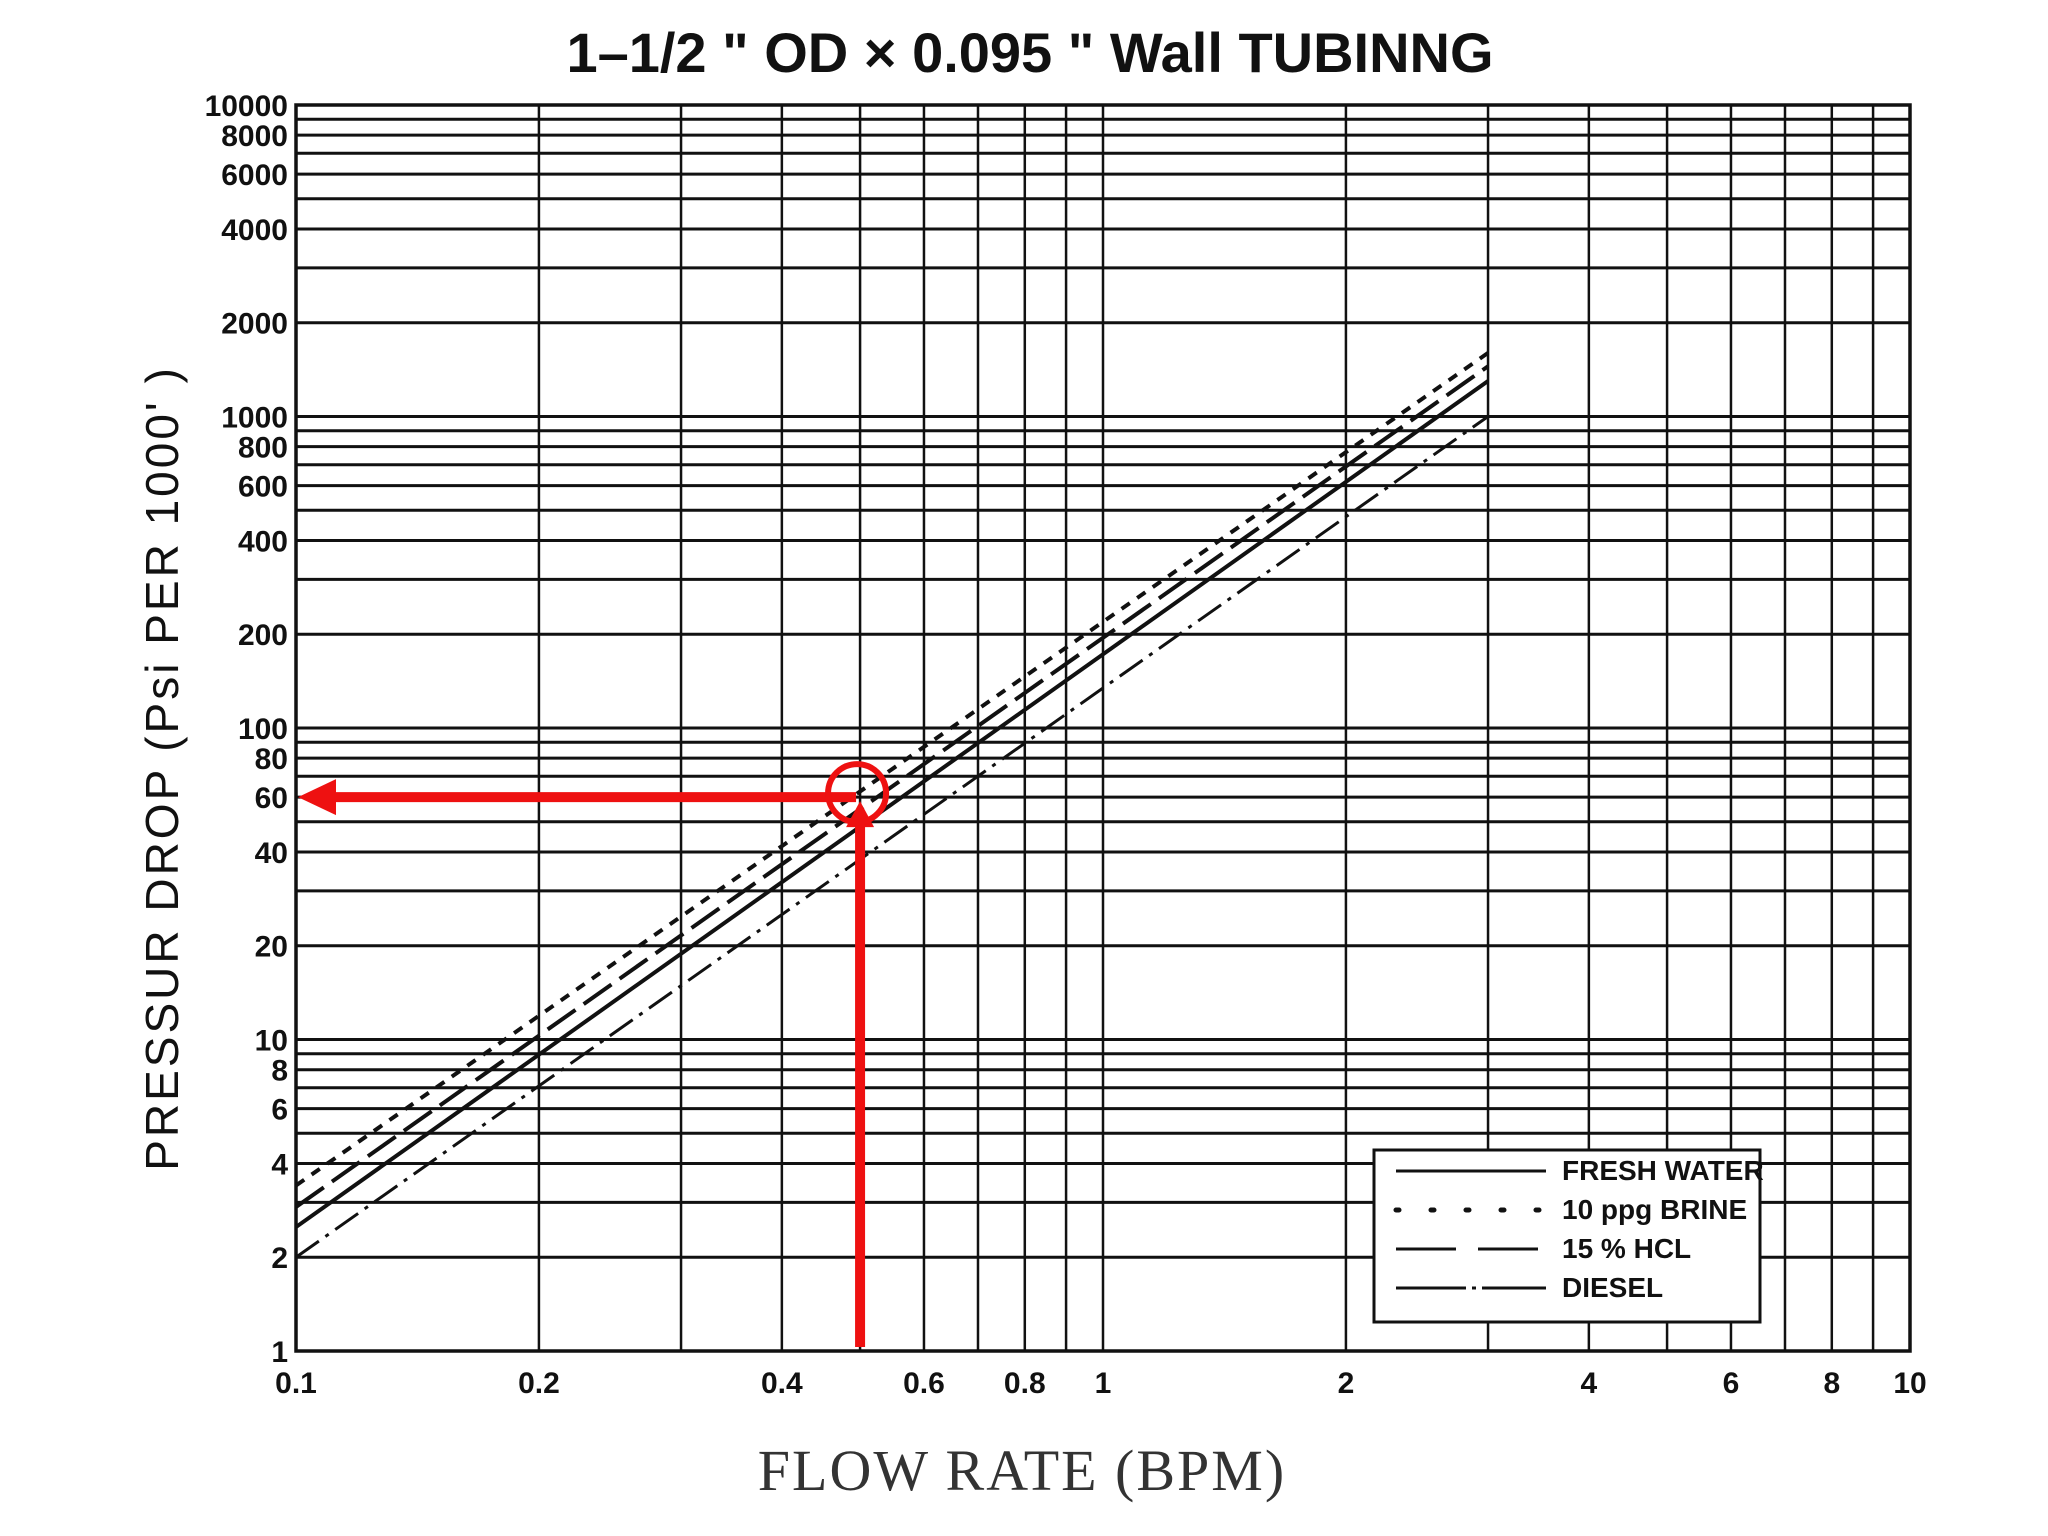 The width and height of the screenshot is (2048, 1536). What do you see at coordinates (1654, 1209) in the screenshot?
I see `legend-label: 10 ppg BRINE` at bounding box center [1654, 1209].